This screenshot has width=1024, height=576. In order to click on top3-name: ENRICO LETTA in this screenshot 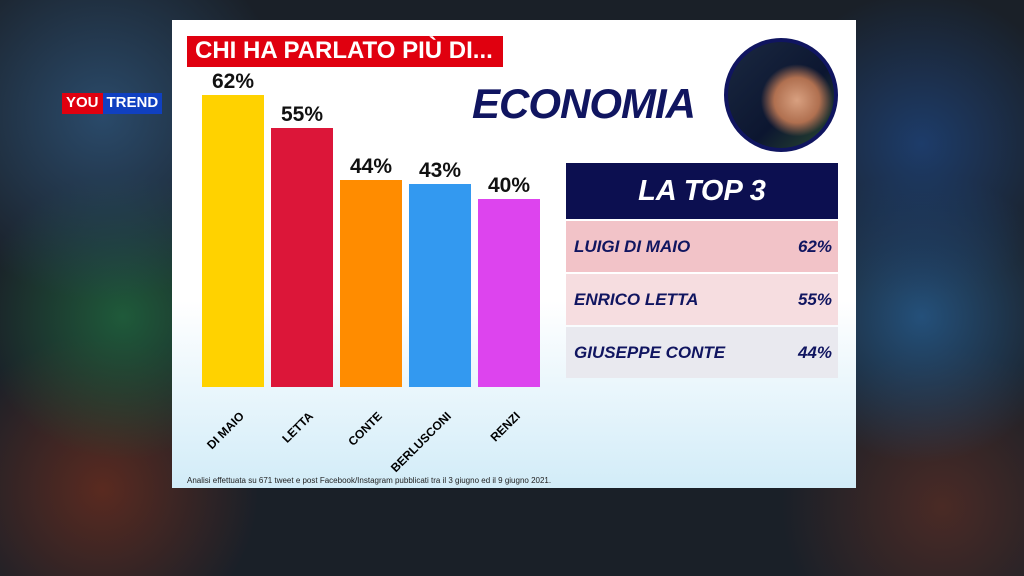, I will do `click(636, 299)`.